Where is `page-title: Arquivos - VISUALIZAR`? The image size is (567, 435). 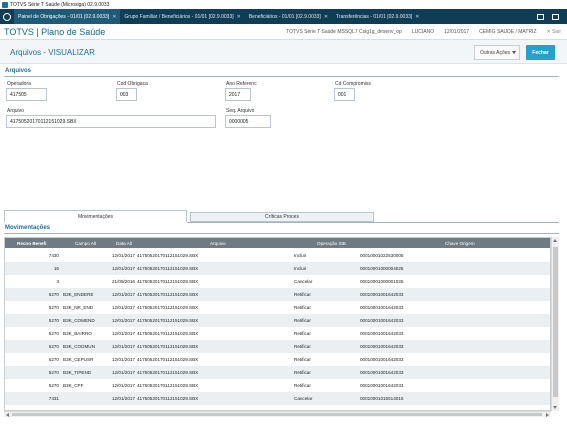 page-title: Arquivos - VISUALIZAR is located at coordinates (52, 52).